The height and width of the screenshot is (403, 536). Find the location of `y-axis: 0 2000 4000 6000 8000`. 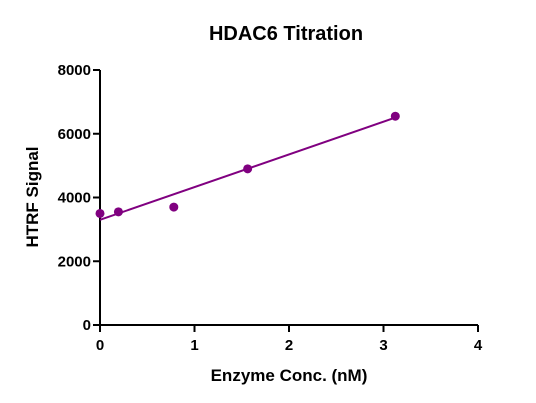

y-axis: 0 2000 4000 6000 8000 is located at coordinates (79, 198).